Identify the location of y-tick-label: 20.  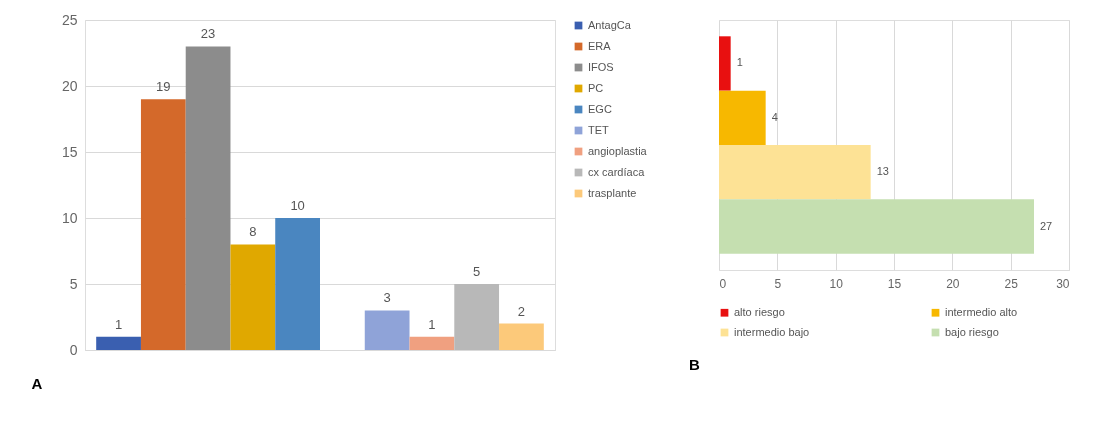
(69, 85).